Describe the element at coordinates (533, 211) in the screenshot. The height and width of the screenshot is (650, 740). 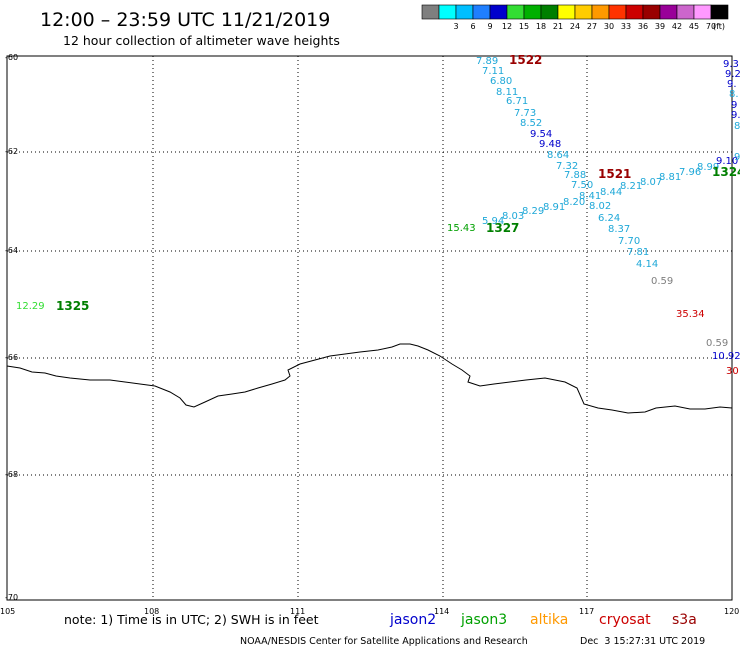
I see `wave-reading: 8.29` at that location.